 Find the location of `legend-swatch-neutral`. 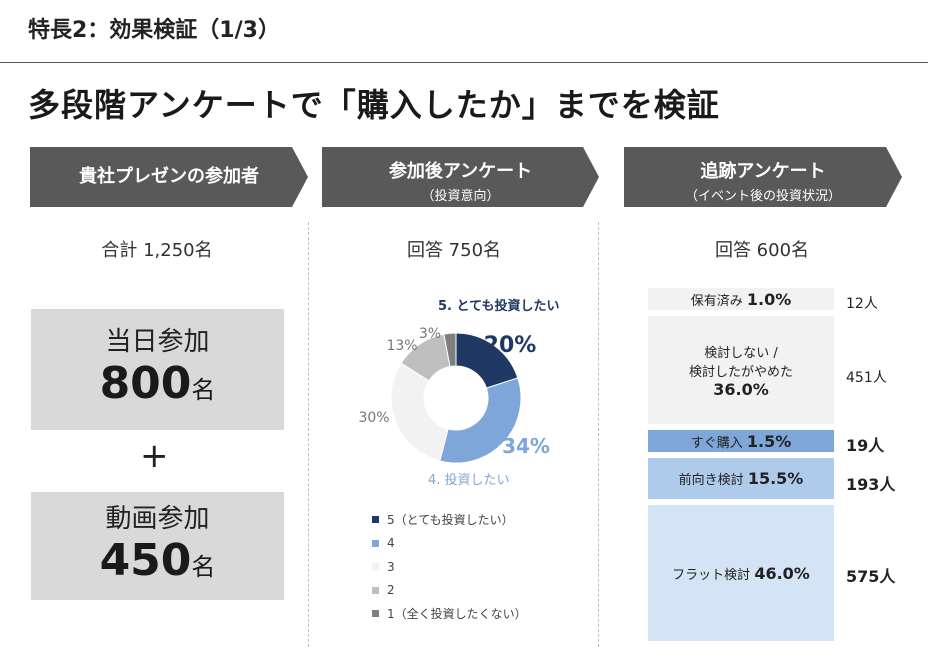

legend-swatch-neutral is located at coordinates (375, 567).